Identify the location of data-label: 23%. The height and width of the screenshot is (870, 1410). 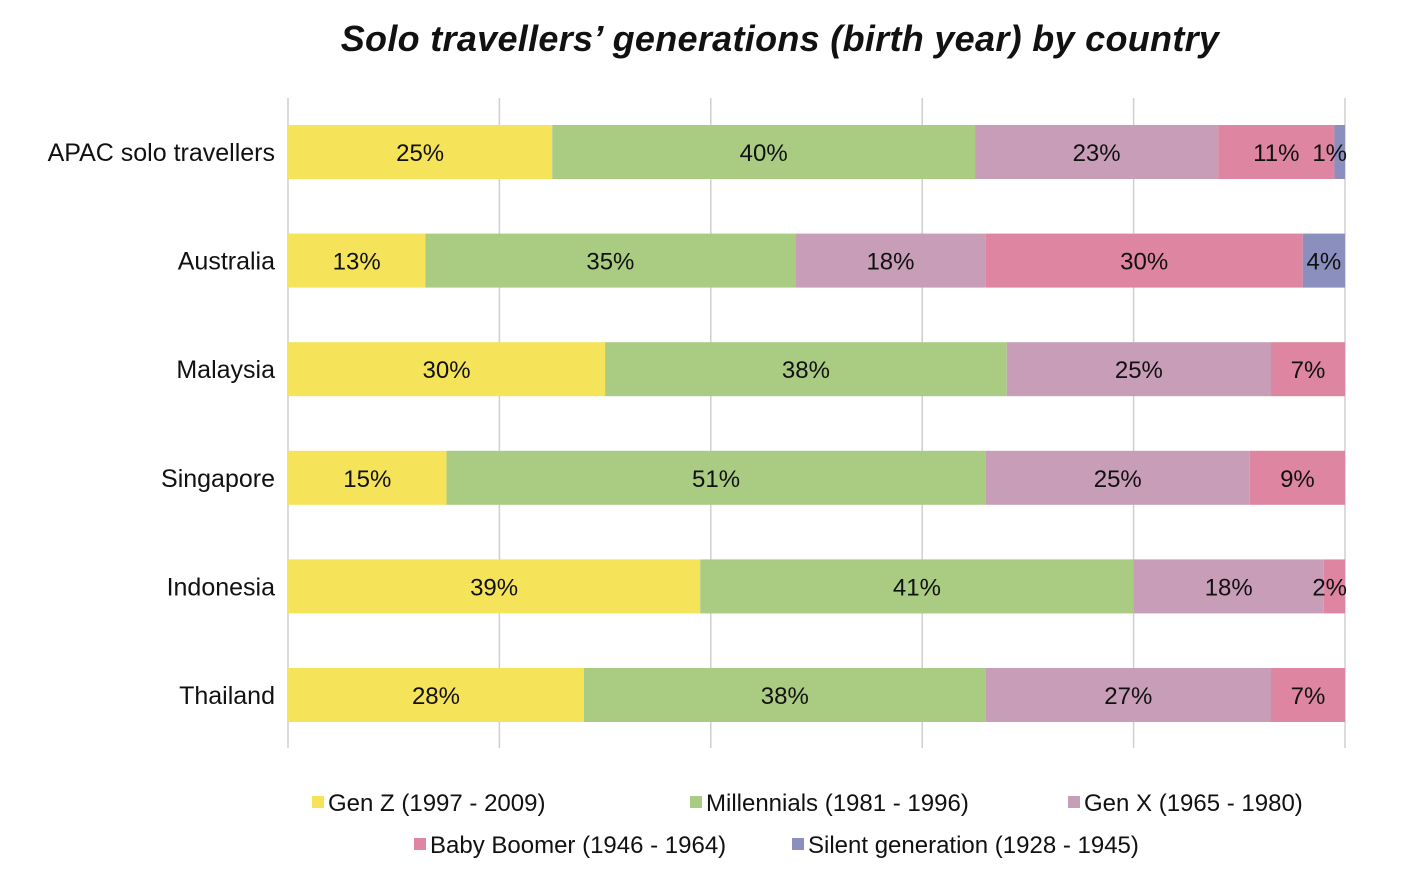
(1097, 153).